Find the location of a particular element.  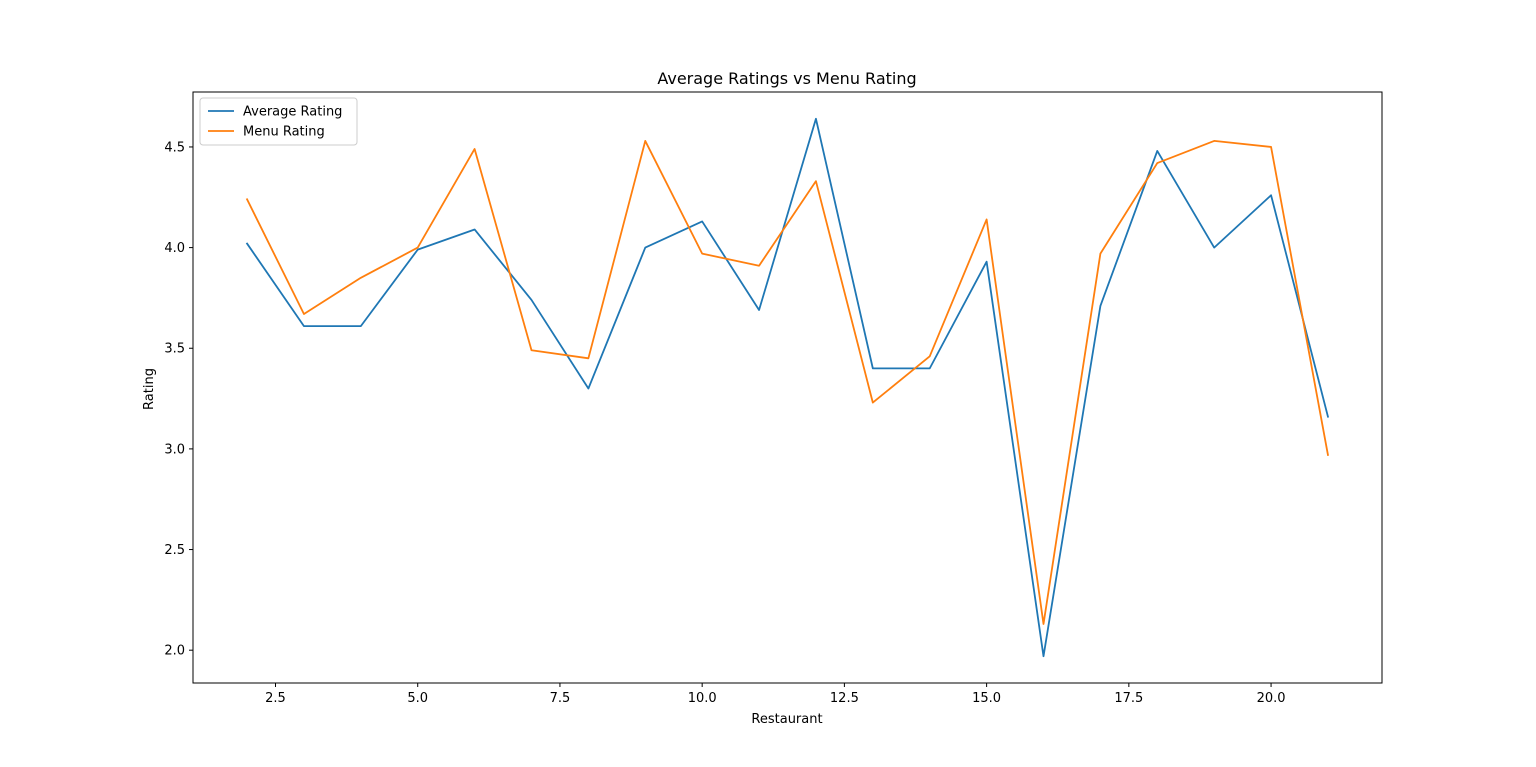

y-tick-label: 3.5 is located at coordinates (174, 349).